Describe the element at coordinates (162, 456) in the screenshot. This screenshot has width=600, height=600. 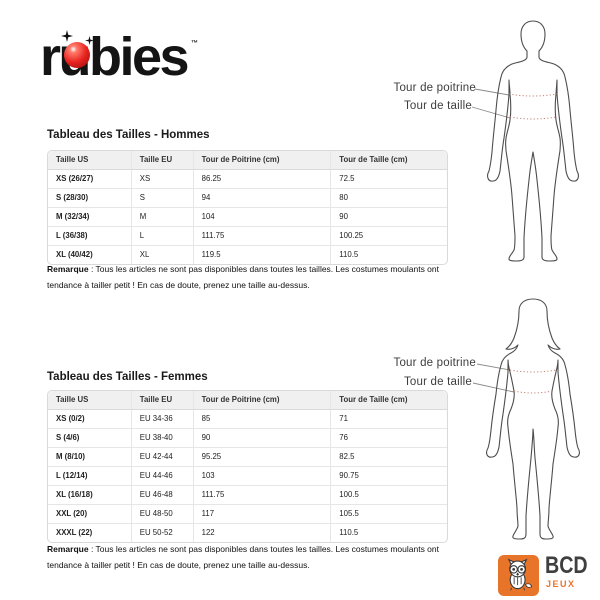
I see `table-cell: EU 42-44` at that location.